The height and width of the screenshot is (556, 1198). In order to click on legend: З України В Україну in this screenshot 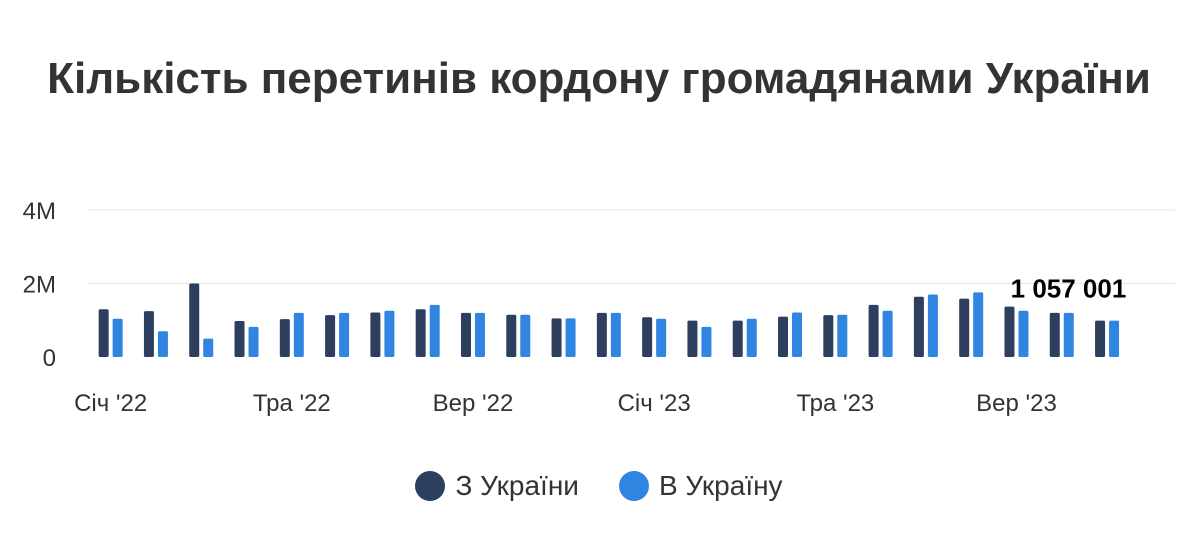, I will do `click(599, 486)`.